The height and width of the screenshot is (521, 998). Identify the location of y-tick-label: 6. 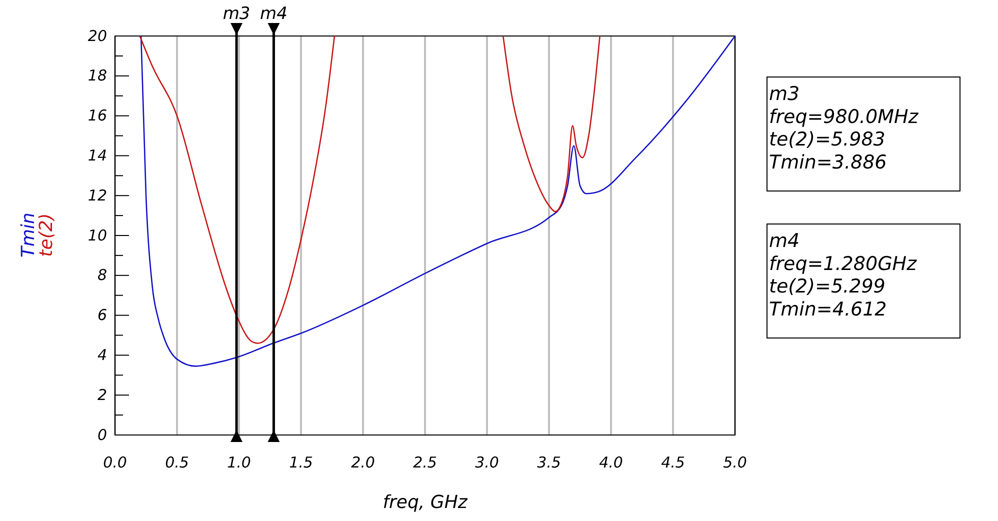
(102, 315).